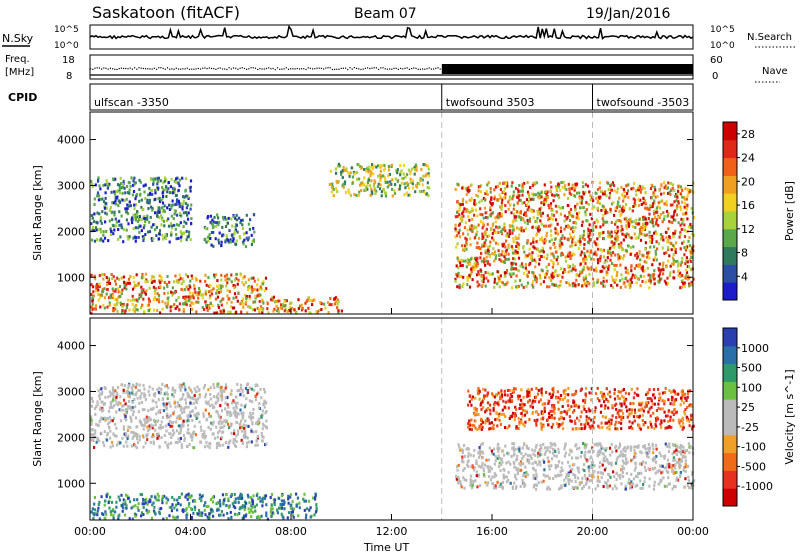 This screenshot has width=800, height=558. I want to click on freq-label-1: Freq., so click(17, 59).